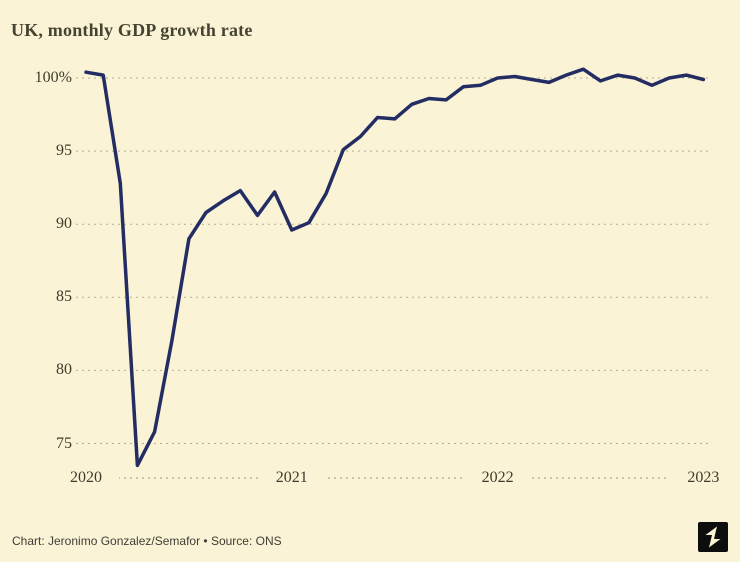  What do you see at coordinates (713, 537) in the screenshot?
I see `semafor-logo-icon` at bounding box center [713, 537].